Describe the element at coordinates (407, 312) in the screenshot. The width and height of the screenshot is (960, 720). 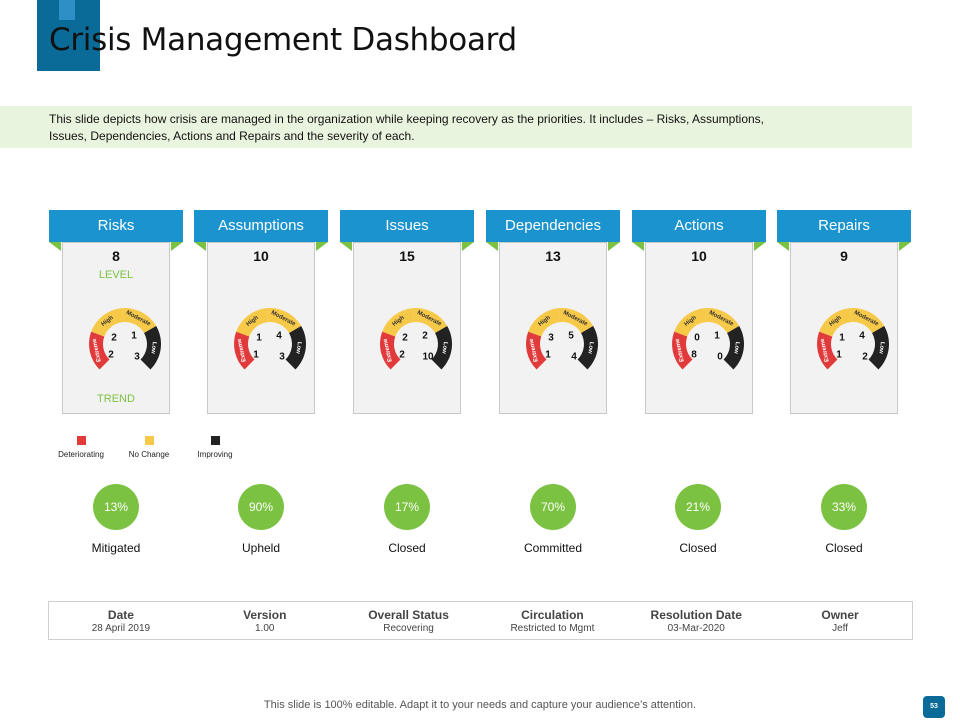
I see `card-issues: Issues 15 Extreme 2 High 2 Moderate 2 Low 10` at that location.